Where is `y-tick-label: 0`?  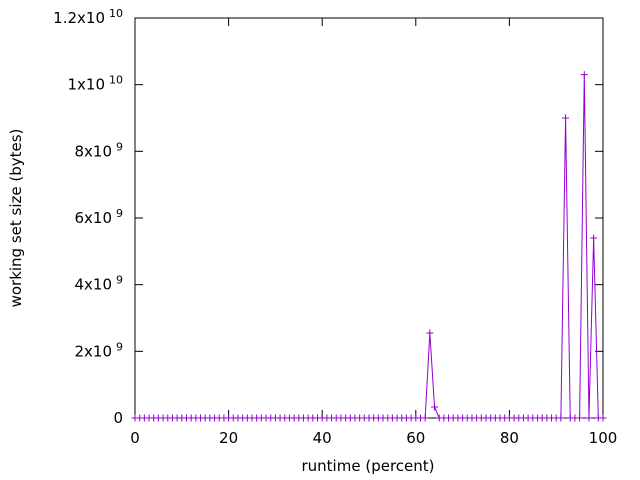
y-tick-label: 0 is located at coordinates (118, 418).